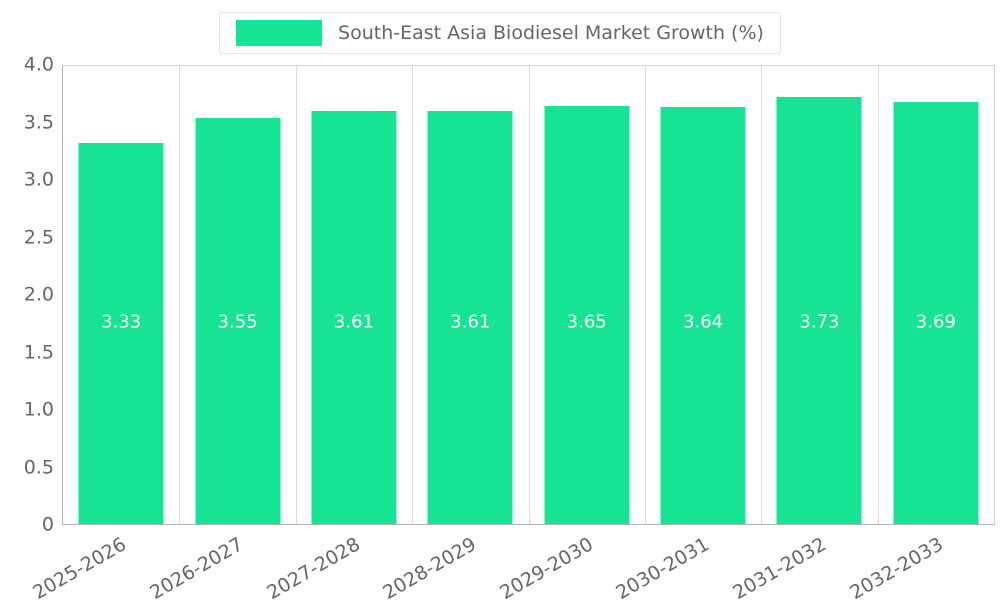 The width and height of the screenshot is (1000, 600). What do you see at coordinates (430, 566) in the screenshot?
I see `x-tick-label: 2028-2029` at bounding box center [430, 566].